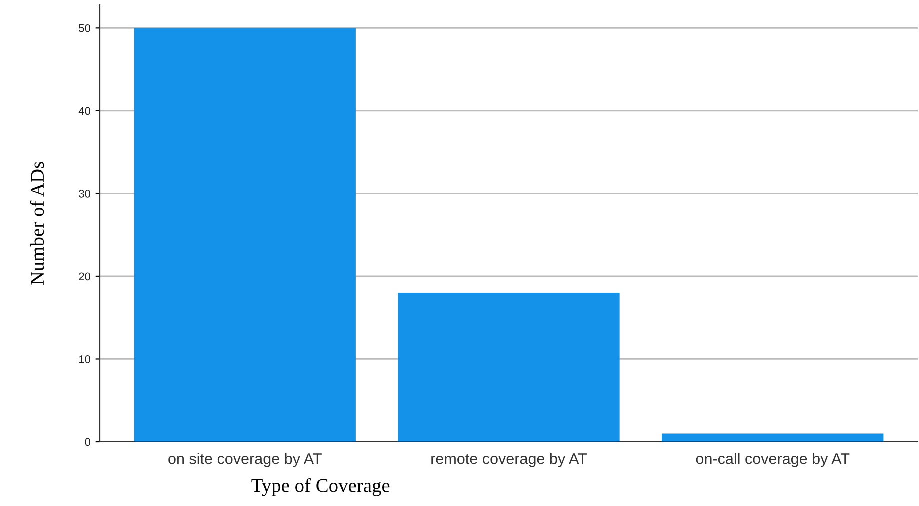 The width and height of the screenshot is (919, 506). I want to click on x-tick-label: on site coverage by AT, so click(245, 460).